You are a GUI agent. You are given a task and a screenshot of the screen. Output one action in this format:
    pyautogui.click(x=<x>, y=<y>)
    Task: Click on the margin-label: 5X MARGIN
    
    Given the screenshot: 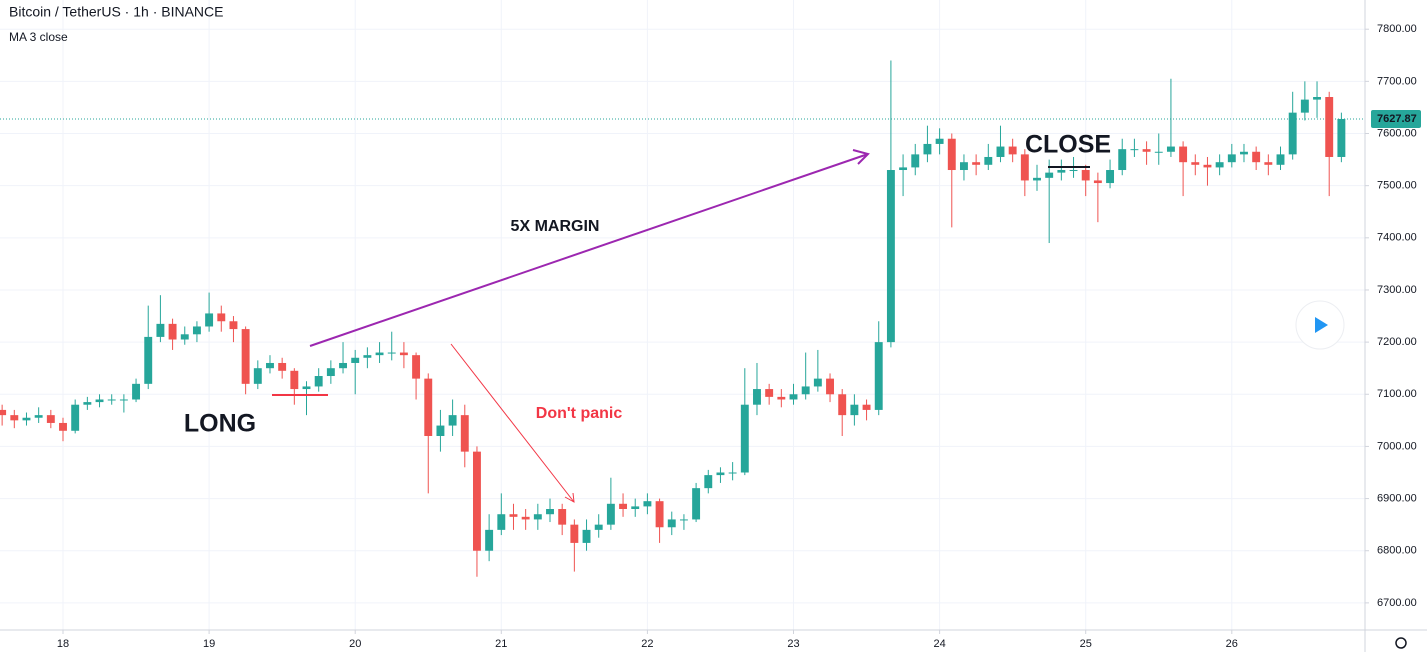 What is the action you would take?
    pyautogui.click(x=555, y=226)
    